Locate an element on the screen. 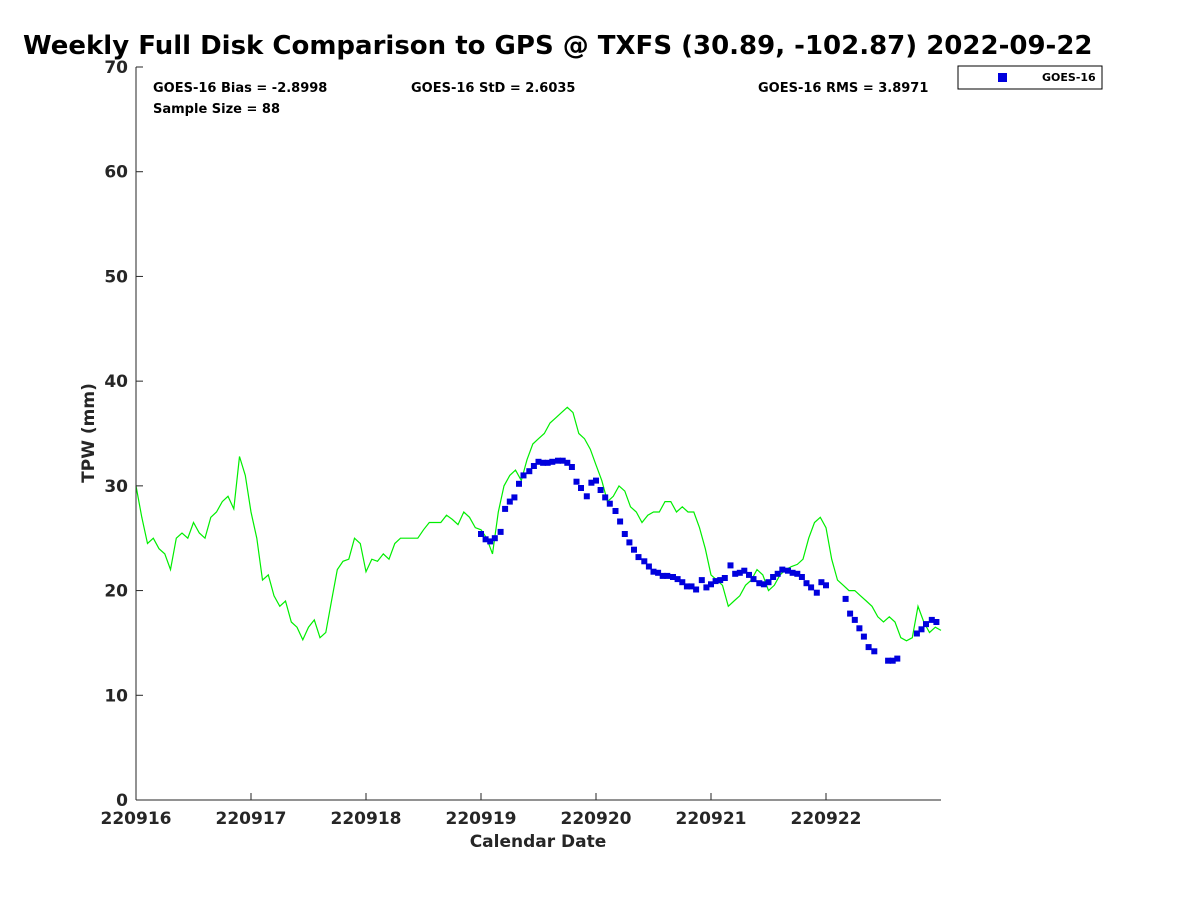  y-tick-label-6: 60 is located at coordinates (116, 173).